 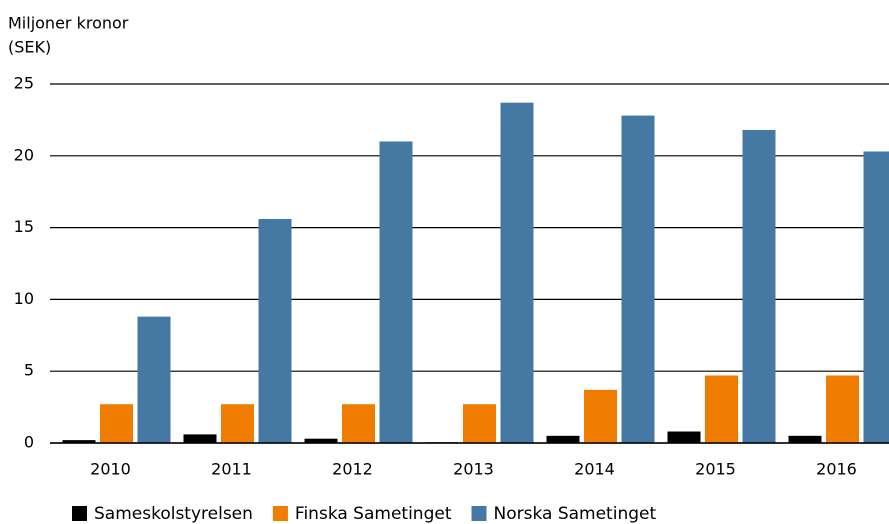 I want to click on legend-label: Finska Sametinget, so click(x=373, y=514).